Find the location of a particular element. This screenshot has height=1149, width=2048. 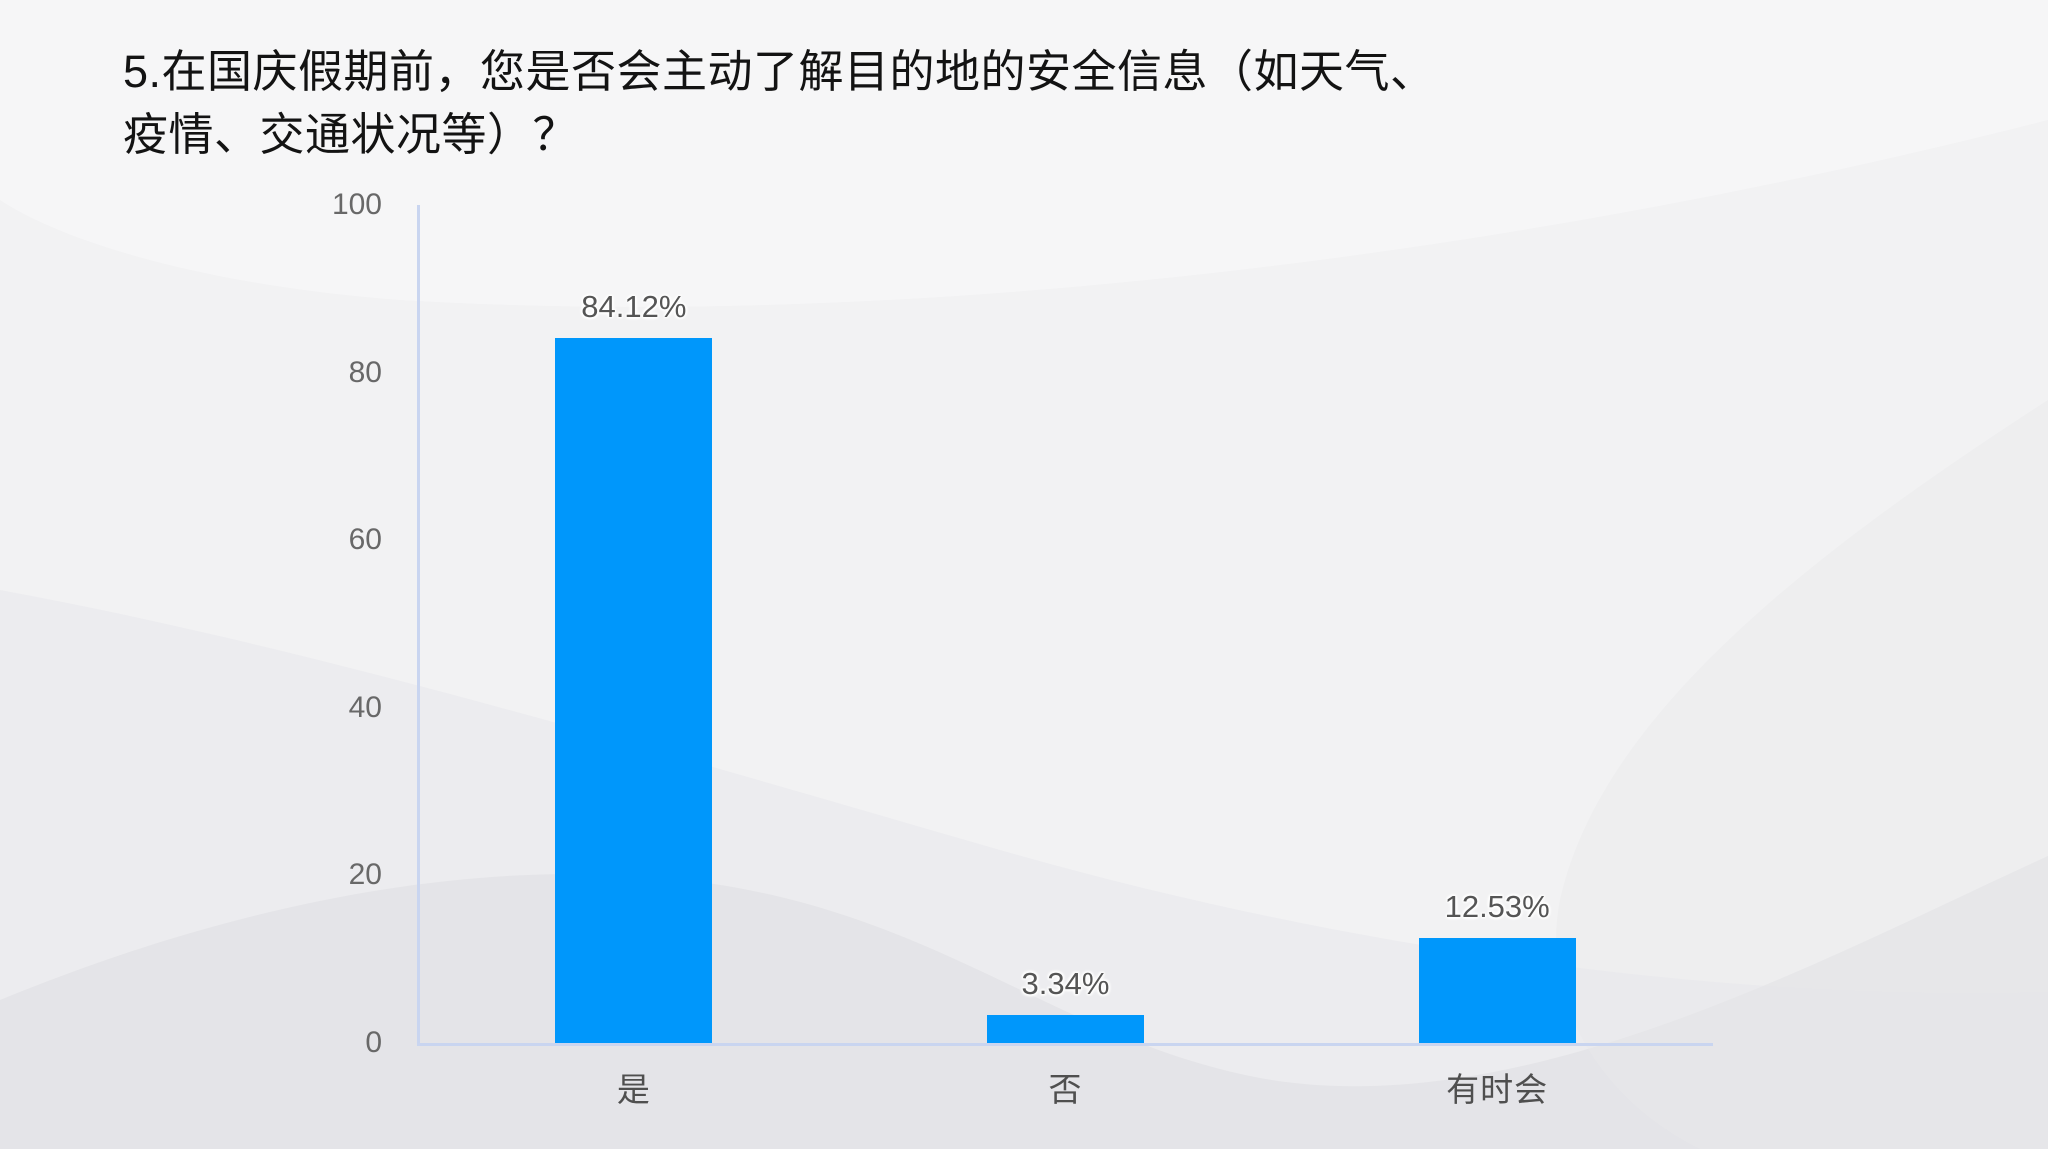

question-title-line-1: 5.在国庆假期前，您是否会主动了解目的地的安全信息（如天气、 is located at coordinates (779, 71).